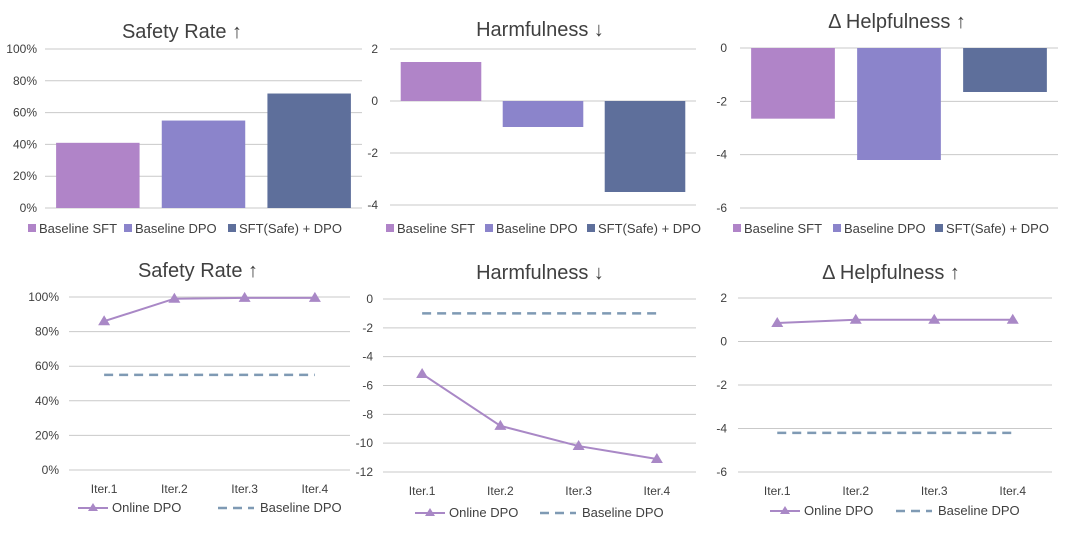 Image resolution: width=1080 pixels, height=534 pixels. I want to click on y-tick-label: -10, so click(365, 443).